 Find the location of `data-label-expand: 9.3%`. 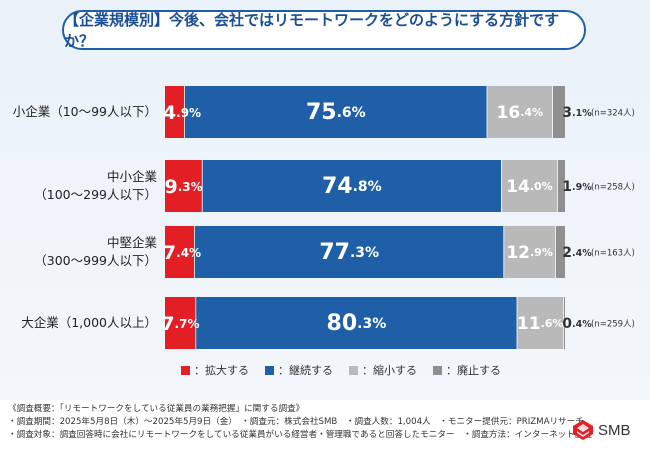

data-label-expand: 9.3% is located at coordinates (184, 187).